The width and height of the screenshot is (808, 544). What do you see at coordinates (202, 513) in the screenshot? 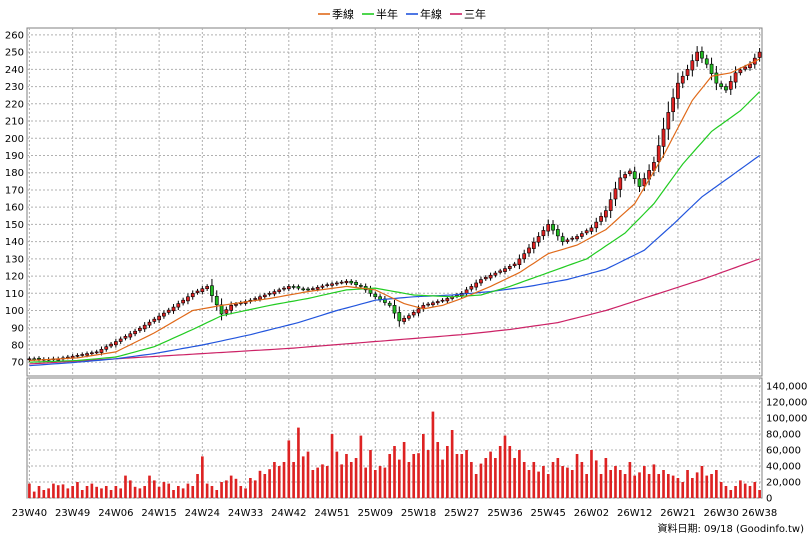
I see `x-tick-label: 24W24` at bounding box center [202, 513].